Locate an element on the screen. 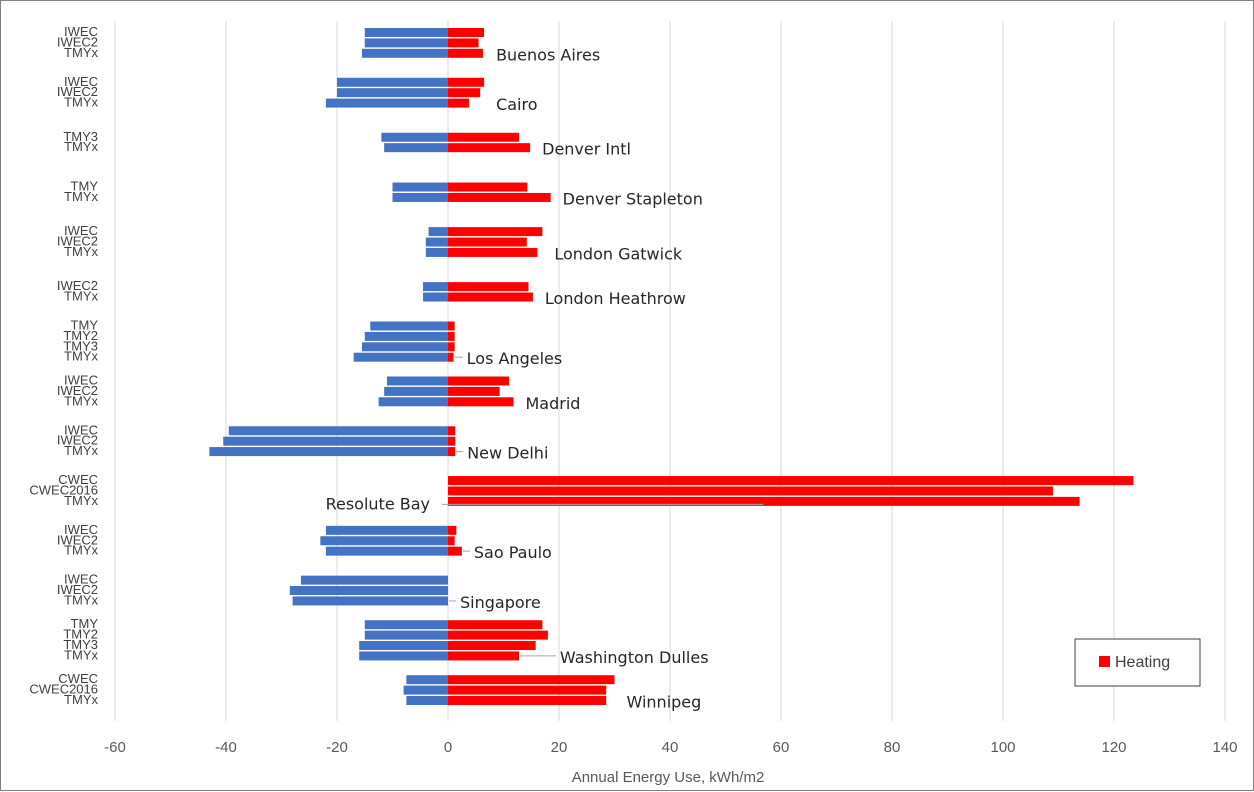  city-label: London Gatwick is located at coordinates (618, 253).